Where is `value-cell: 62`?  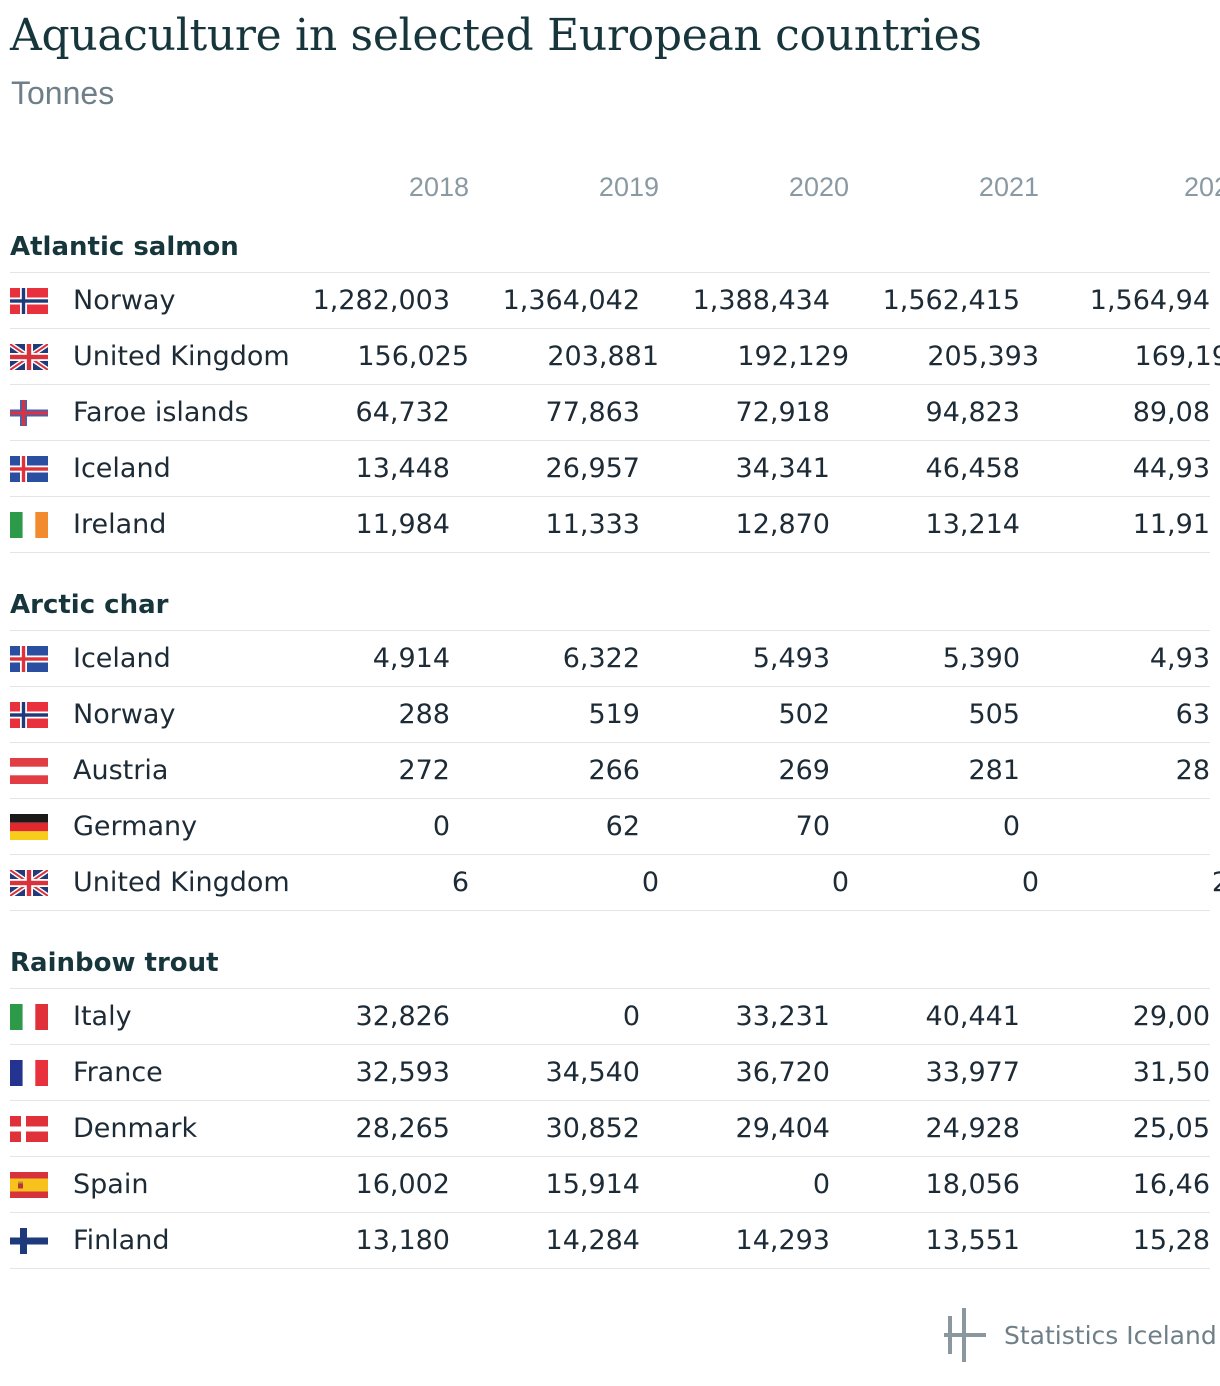
value-cell: 62 is located at coordinates (622, 826).